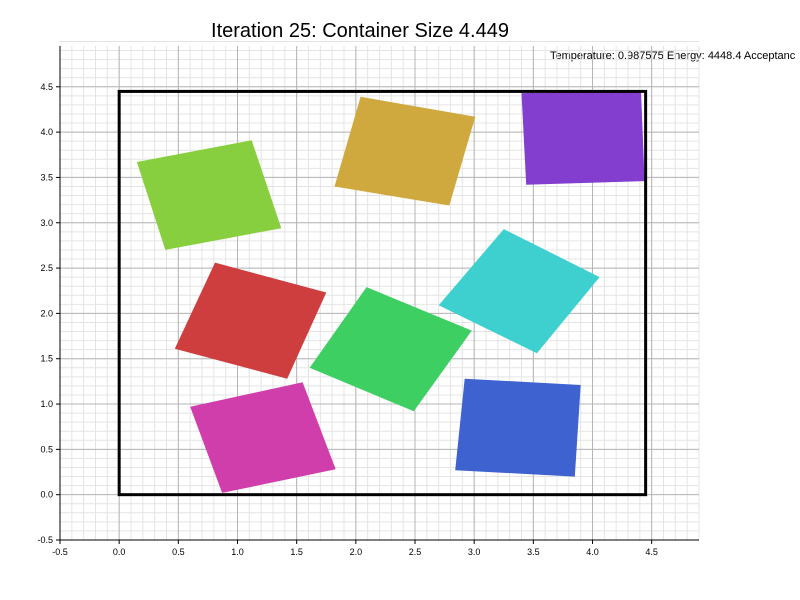 The height and width of the screenshot is (600, 800). I want to click on chart-title: Iteration 25: Container Size 4.449, so click(360, 31).